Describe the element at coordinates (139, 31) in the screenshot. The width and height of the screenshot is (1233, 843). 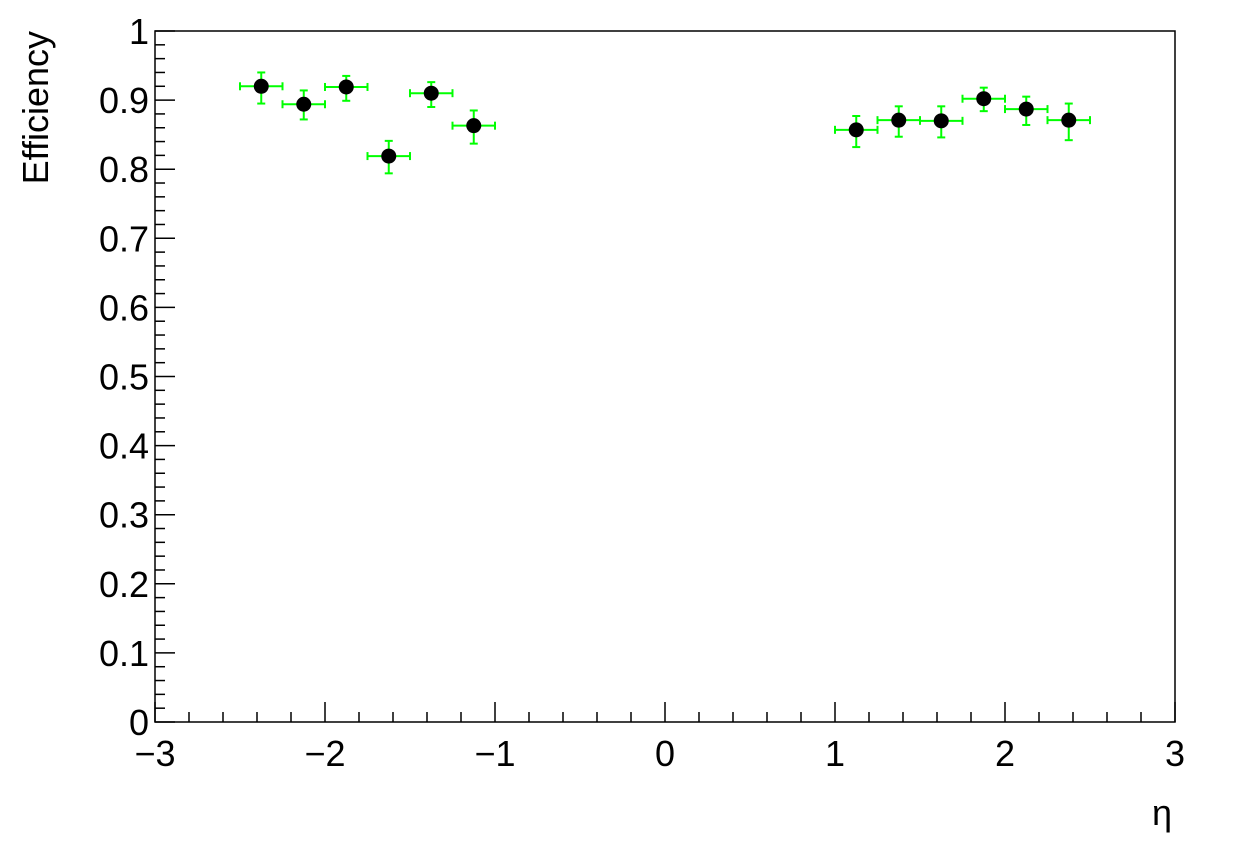
I see `y-tick-label: 1` at that location.